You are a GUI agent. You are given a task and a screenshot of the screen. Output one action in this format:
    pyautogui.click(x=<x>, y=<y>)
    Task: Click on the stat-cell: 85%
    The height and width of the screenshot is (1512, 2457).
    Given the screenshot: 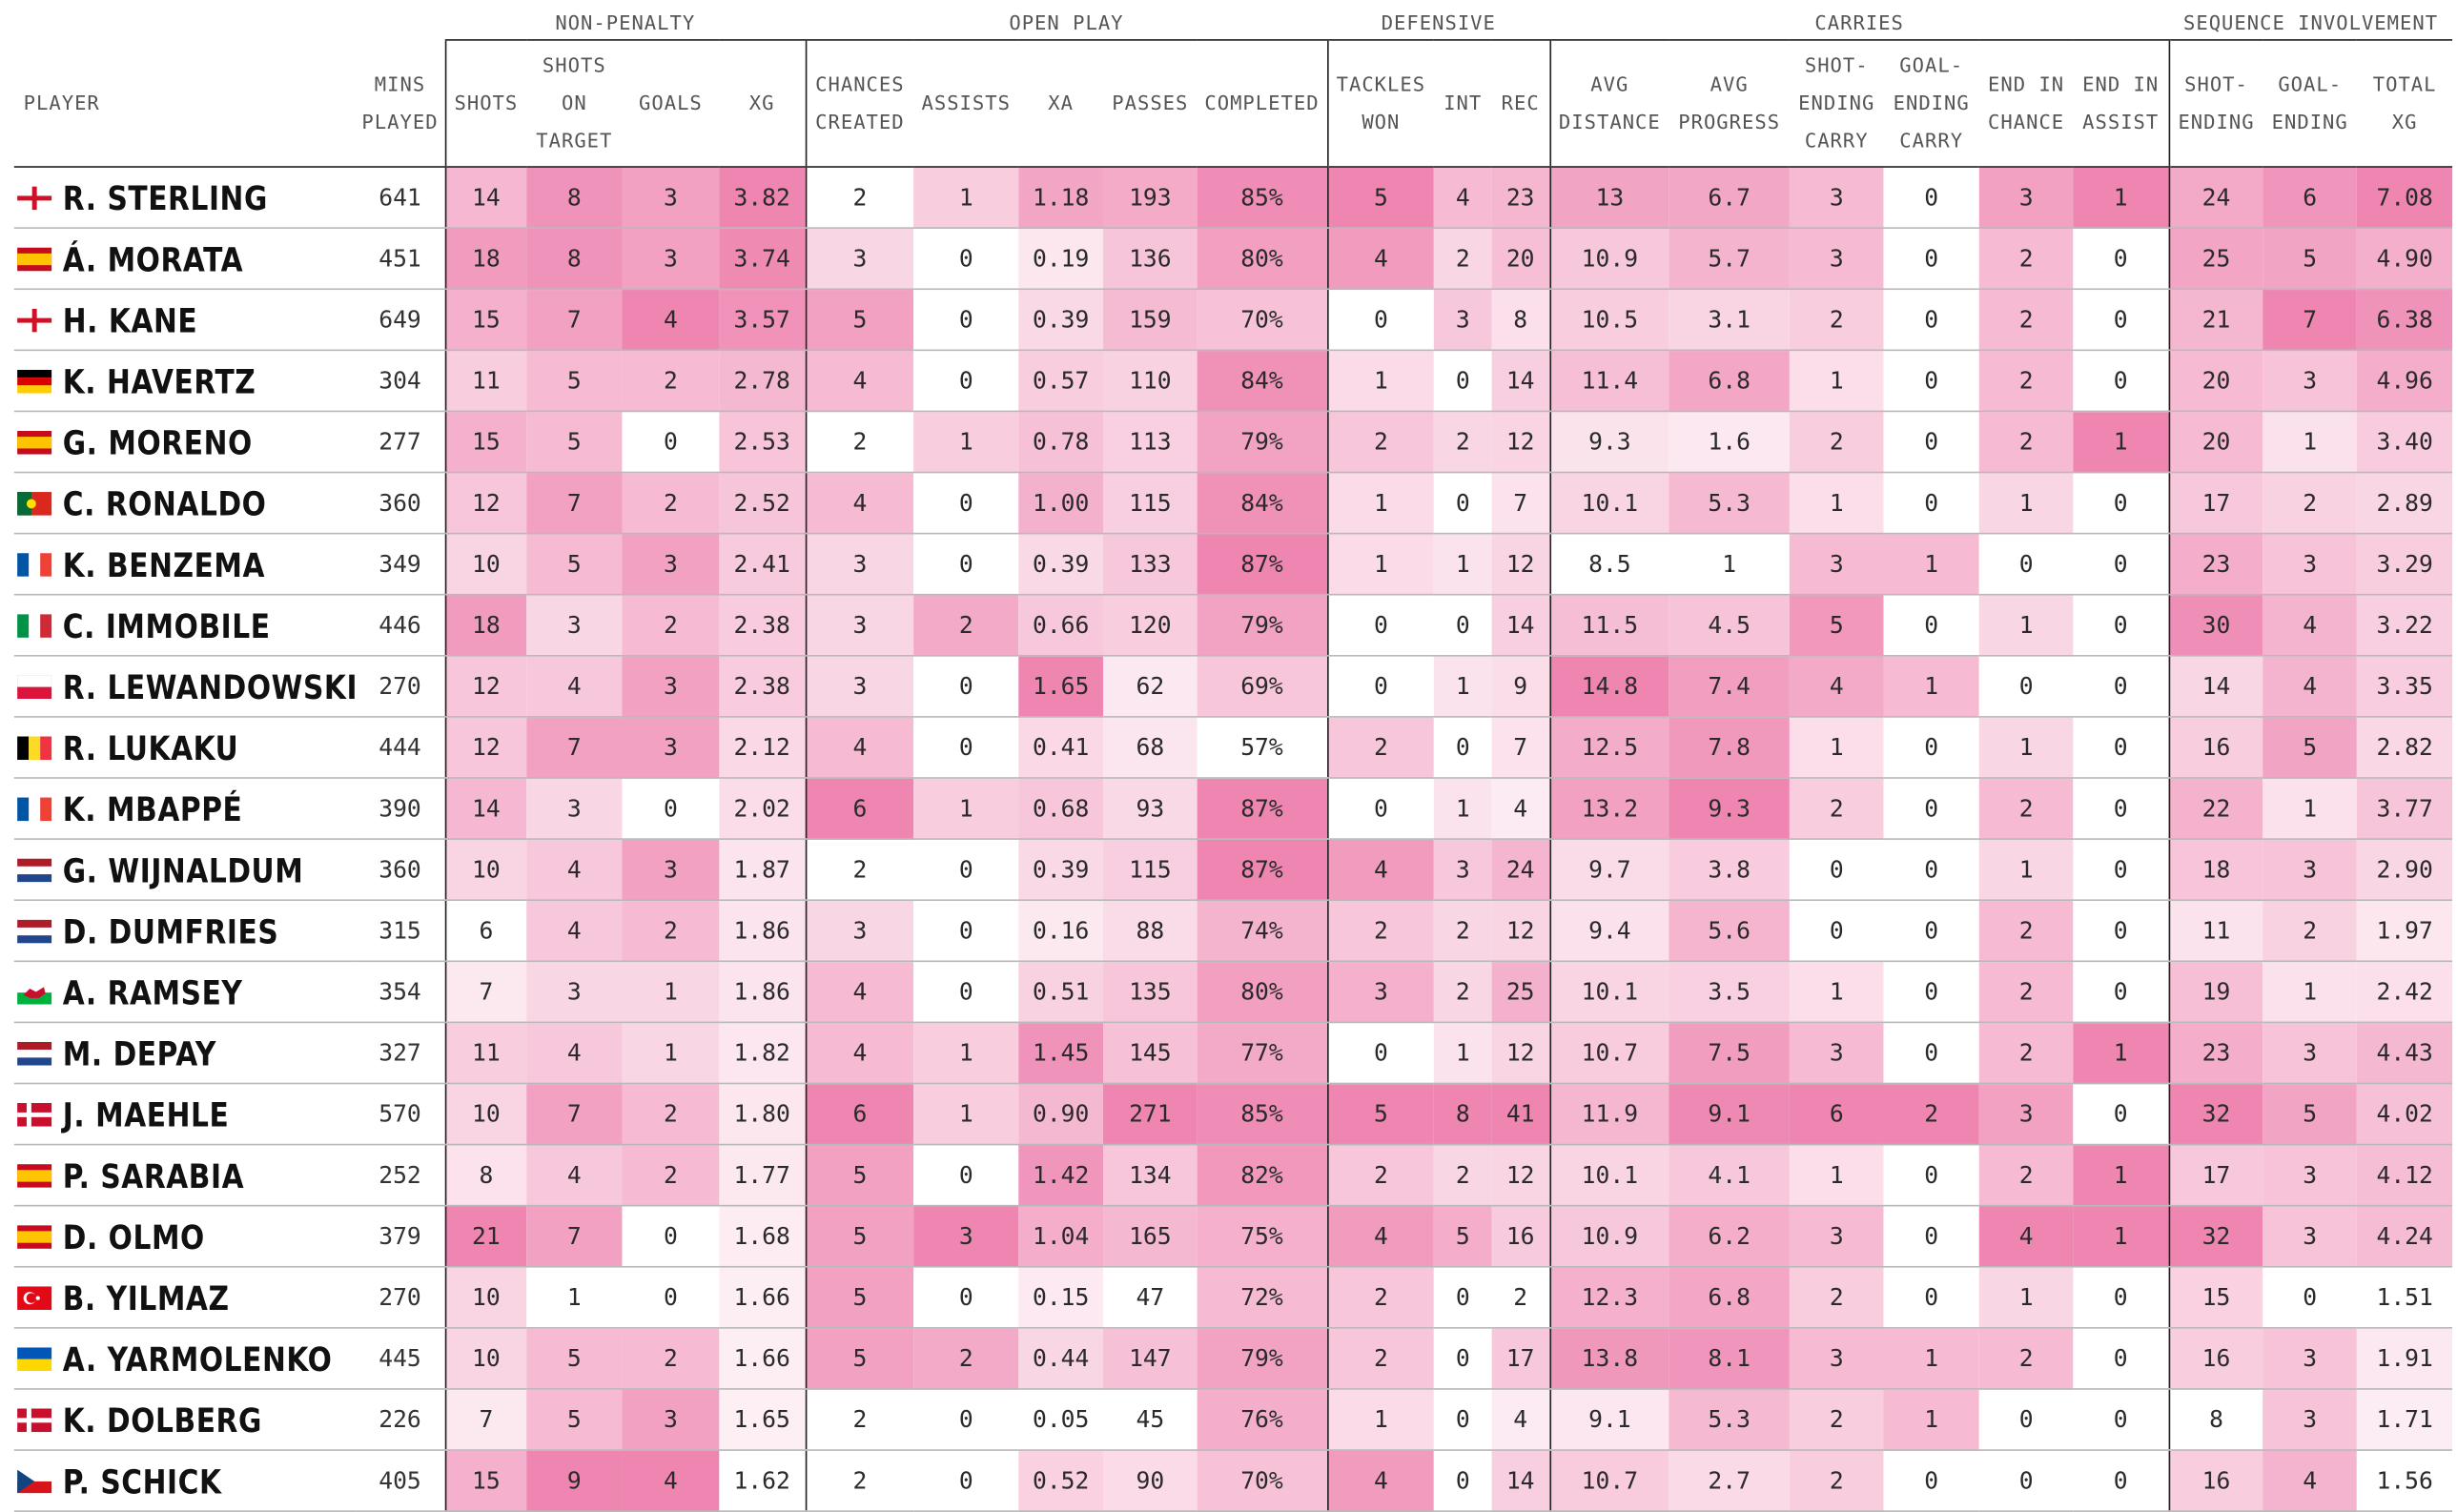 What is the action you would take?
    pyautogui.click(x=1262, y=1114)
    